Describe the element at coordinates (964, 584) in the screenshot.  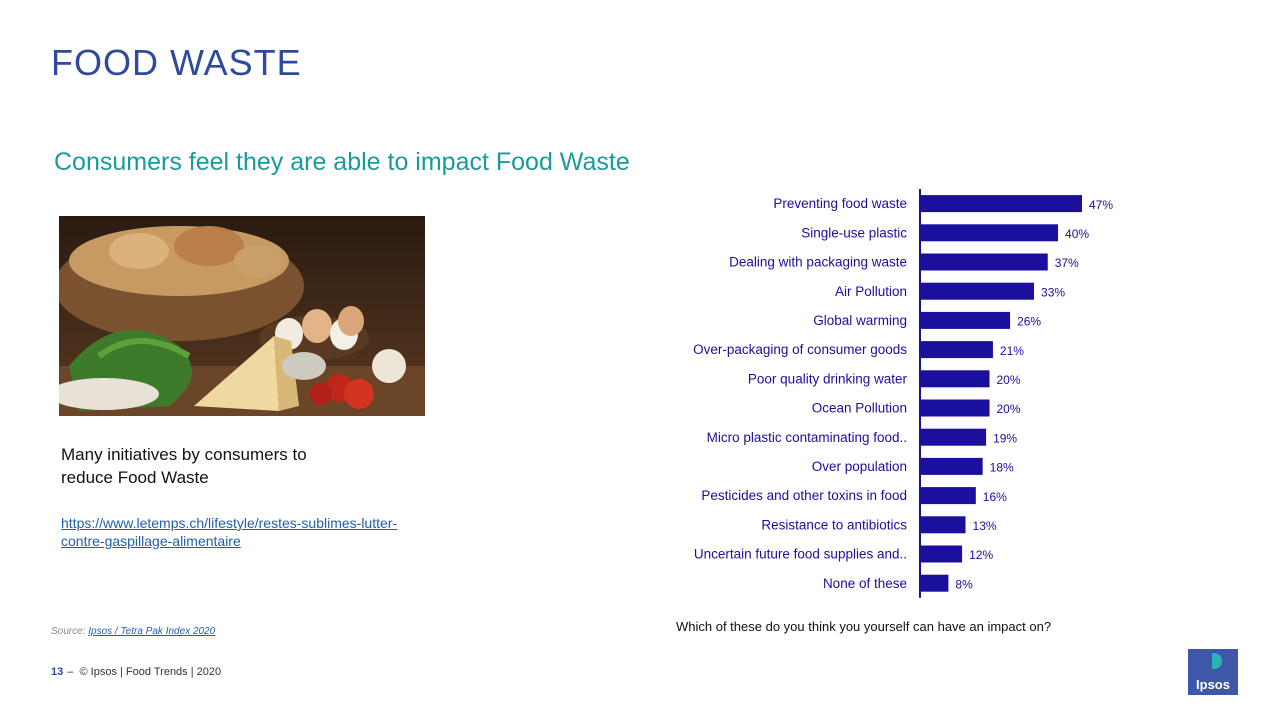
I see `data-label: 8%` at that location.